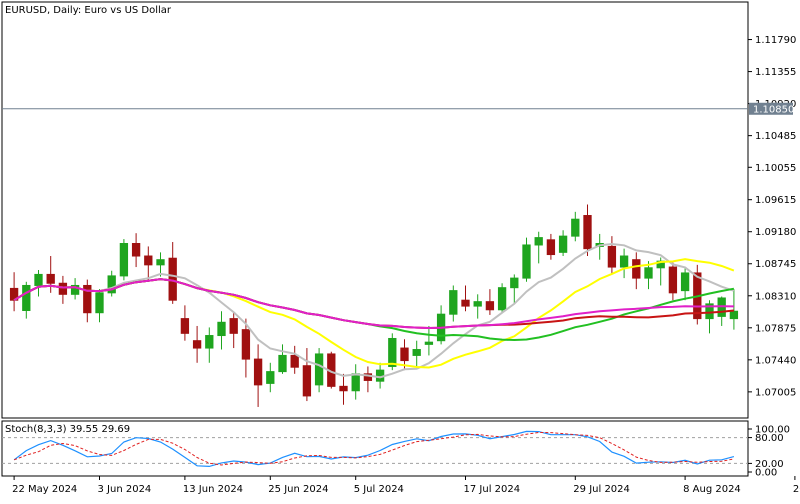  Describe the element at coordinates (379, 489) in the screenshot. I see `x-tick-label: 5 Jul 2024` at that location.